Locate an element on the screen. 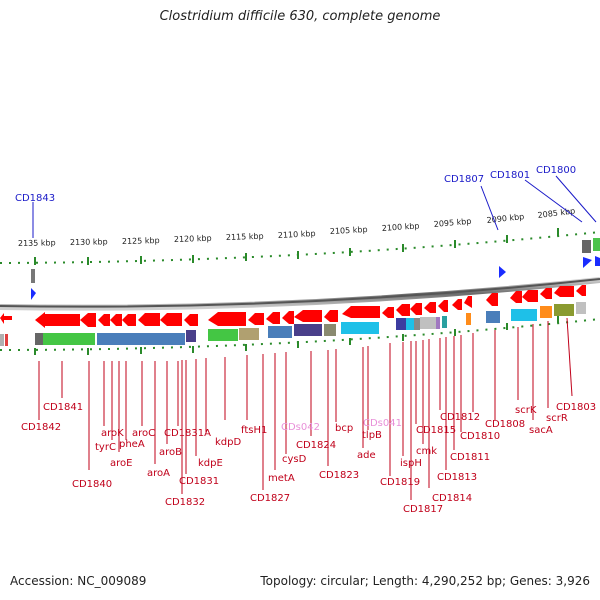 This screenshot has width=600, height=600. gene-label: CD1815 is located at coordinates (436, 430).